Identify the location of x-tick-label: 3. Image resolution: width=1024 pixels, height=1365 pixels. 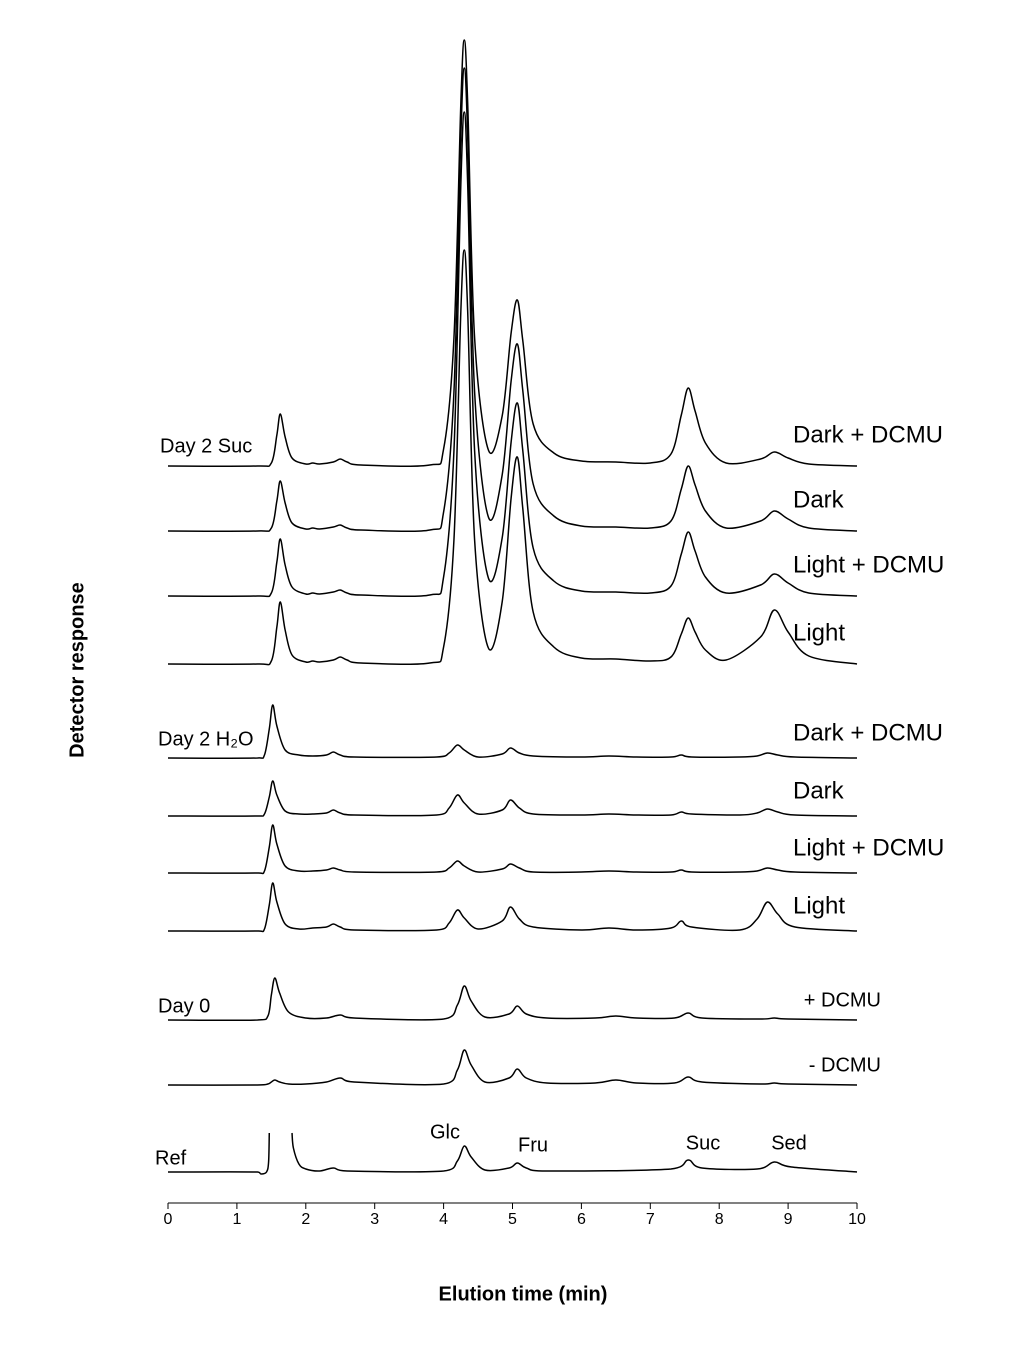
(374, 1219).